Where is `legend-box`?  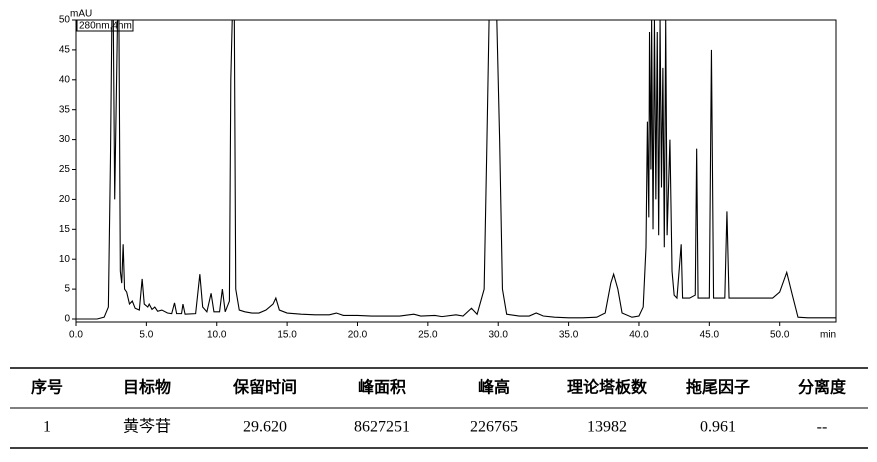
legend-box is located at coordinates (105, 25).